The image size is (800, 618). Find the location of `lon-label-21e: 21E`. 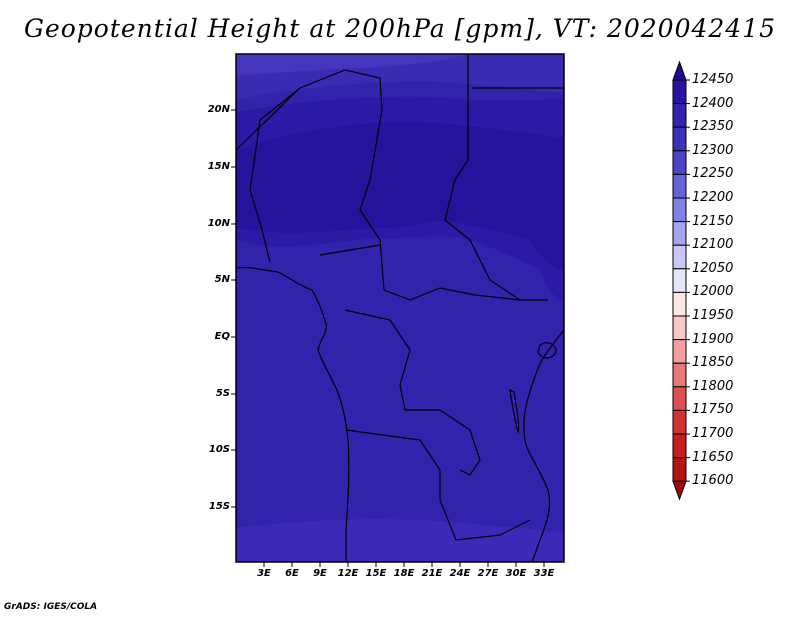

lon-label-21e: 21E is located at coordinates (432, 573).